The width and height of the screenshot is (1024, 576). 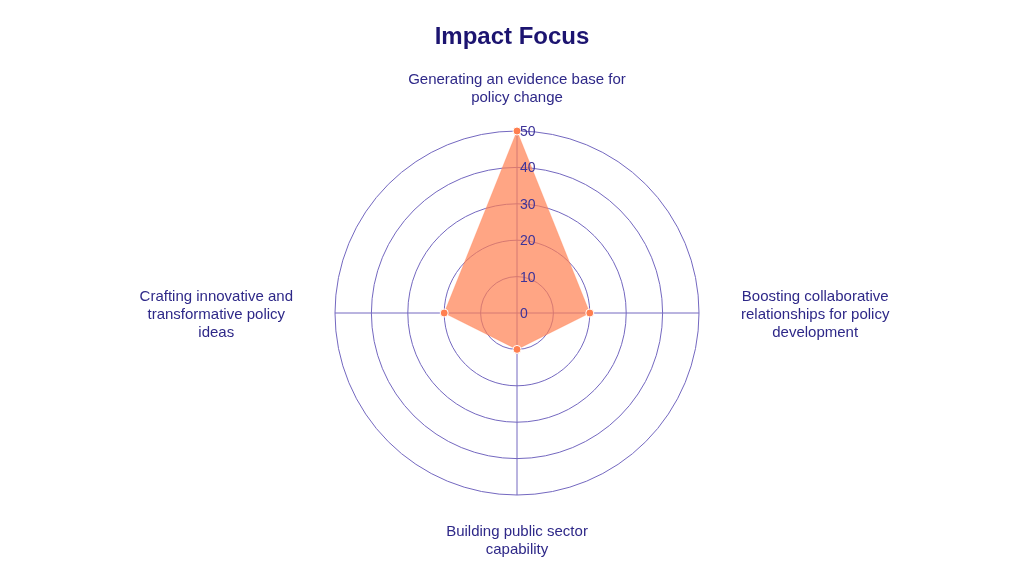 I want to click on y-tick-label: 20, so click(x=528, y=240).